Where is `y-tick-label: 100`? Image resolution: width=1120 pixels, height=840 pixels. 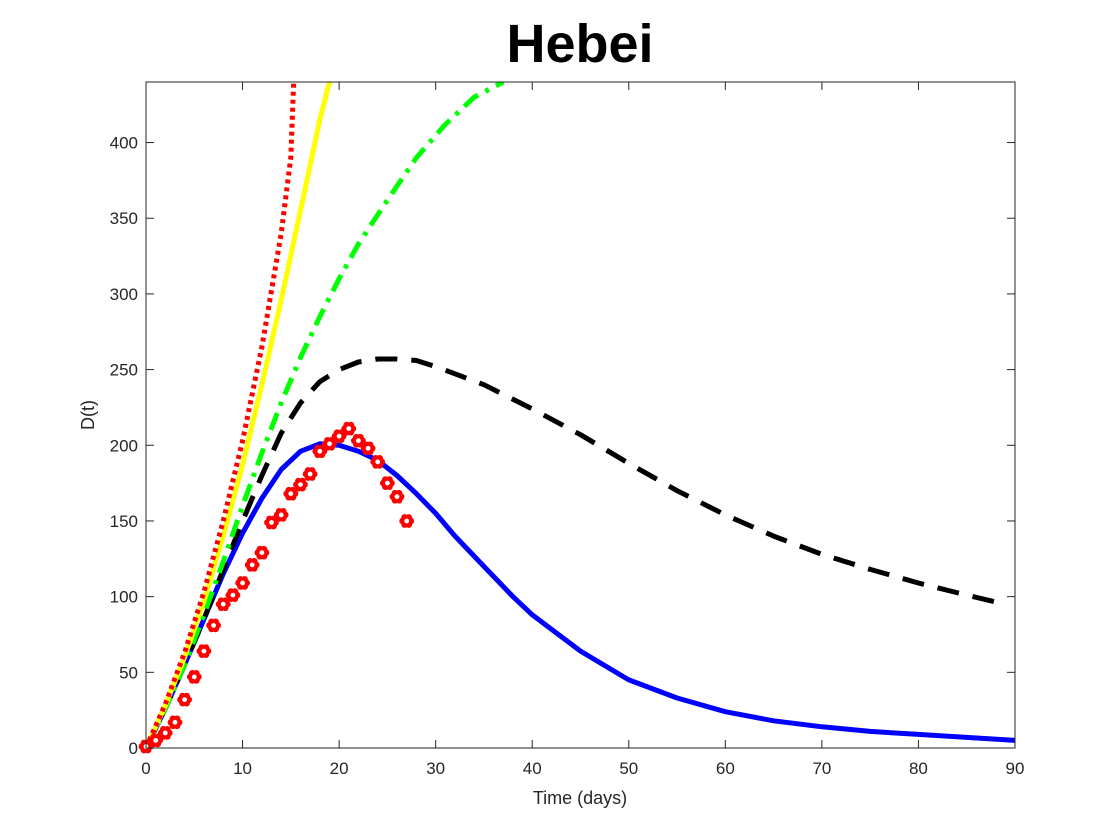 y-tick-label: 100 is located at coordinates (124, 597).